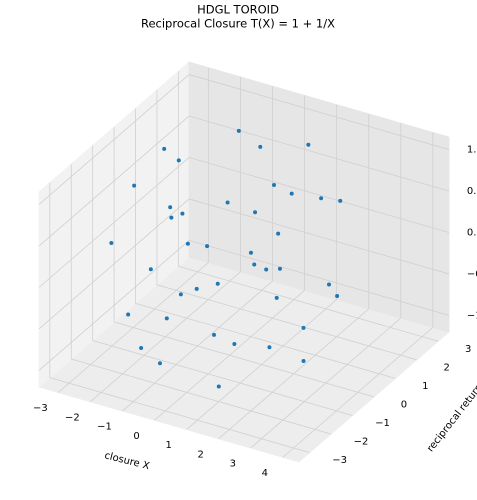 This screenshot has width=477, height=500. Describe the element at coordinates (361, 442) in the screenshot. I see `y-tick-label: −2` at that location.